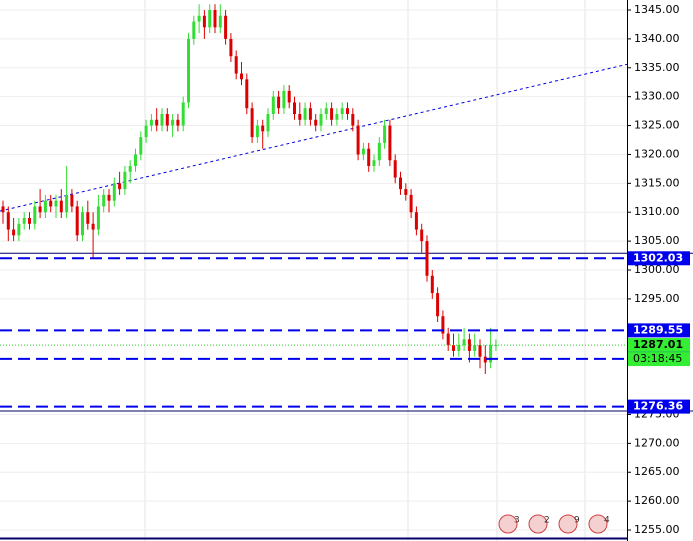 This screenshot has height=541, width=693. What do you see at coordinates (517, 521) in the screenshot?
I see `event-count: 3` at bounding box center [517, 521].